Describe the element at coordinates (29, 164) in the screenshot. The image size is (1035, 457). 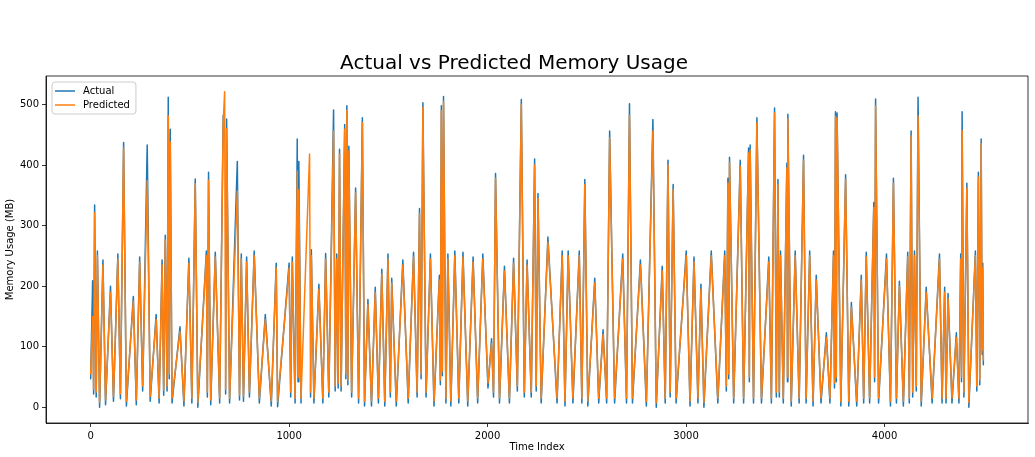
I see `y-tick-label: 400` at that location.